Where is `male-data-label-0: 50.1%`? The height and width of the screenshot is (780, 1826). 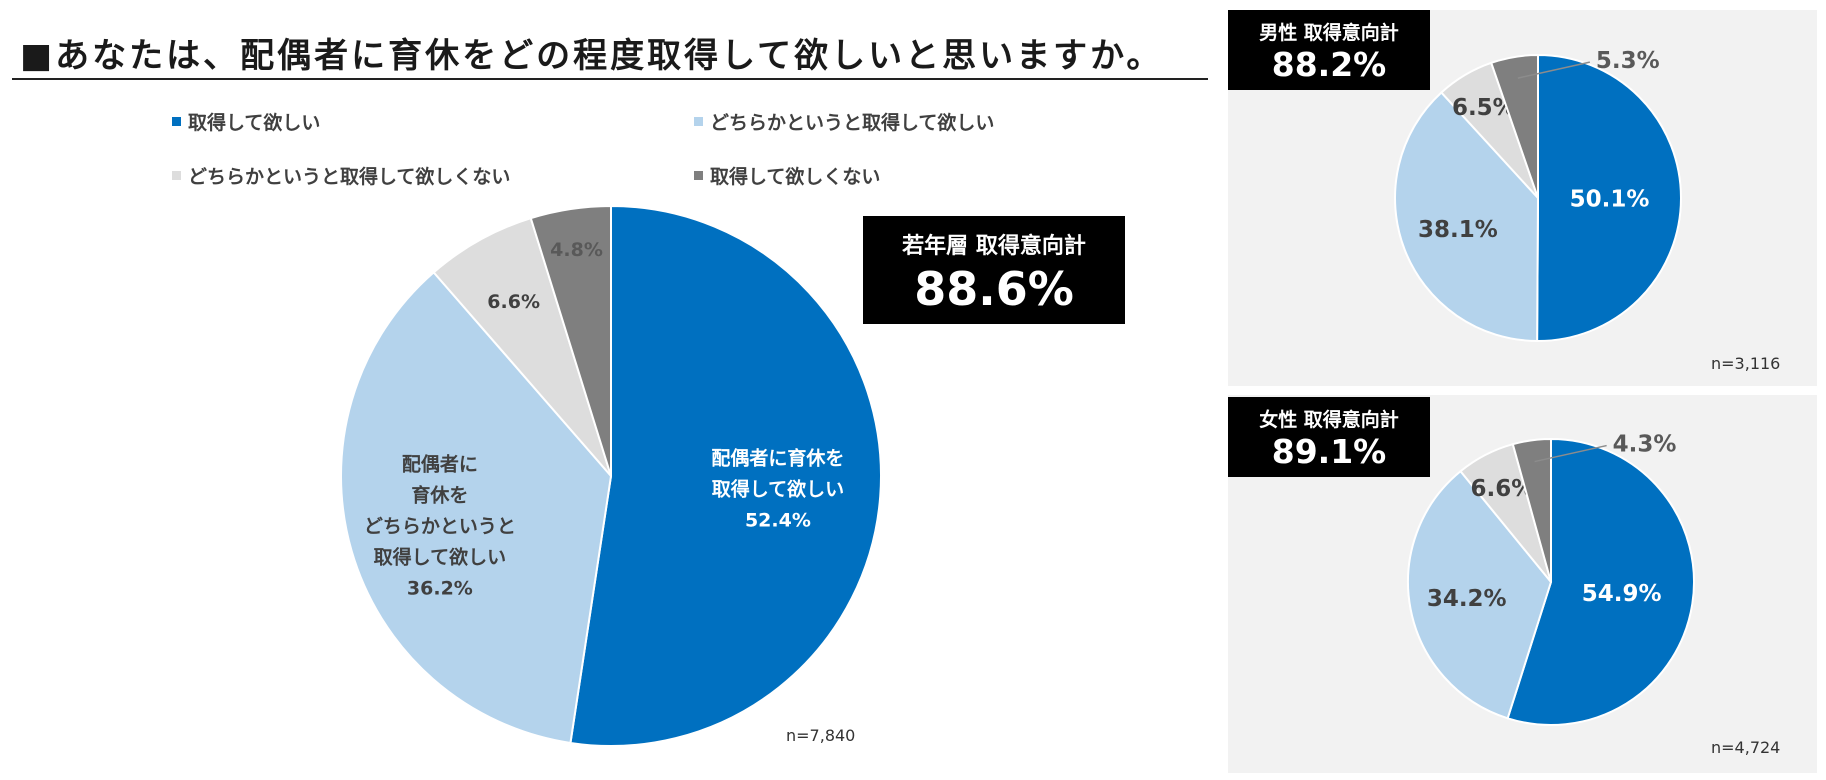
male-data-label-0: 50.1% is located at coordinates (1610, 199).